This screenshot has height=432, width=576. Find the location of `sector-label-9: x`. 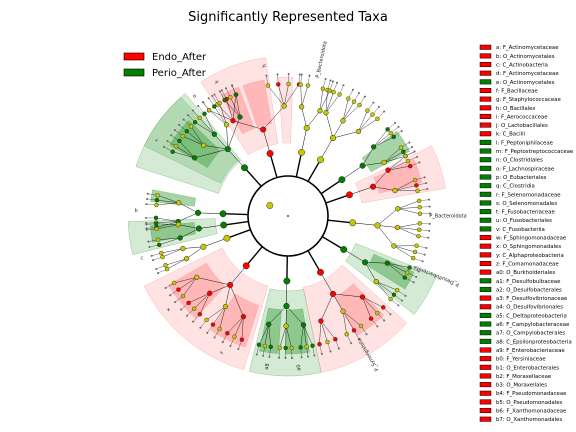

sector-label-9: x is located at coordinates (169, 310).